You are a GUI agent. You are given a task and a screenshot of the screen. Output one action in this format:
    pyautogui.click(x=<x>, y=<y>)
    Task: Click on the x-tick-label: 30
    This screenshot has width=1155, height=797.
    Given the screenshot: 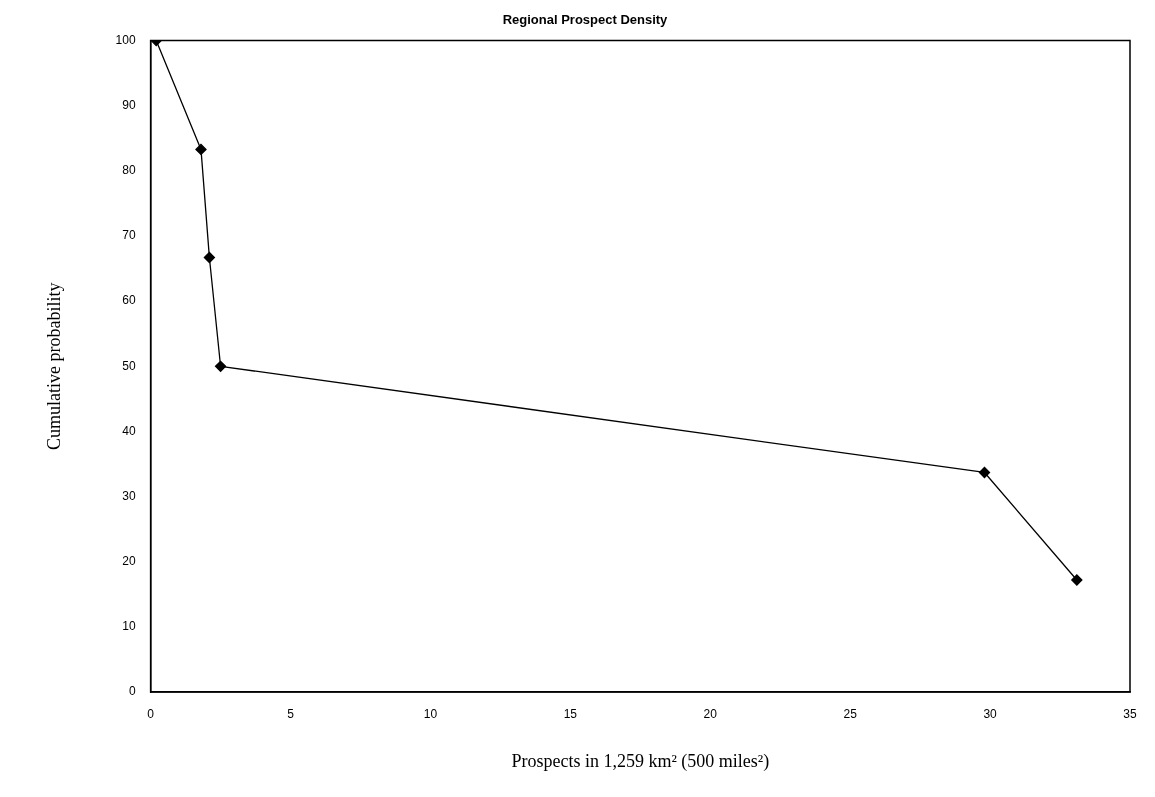 What is the action you would take?
    pyautogui.click(x=990, y=713)
    